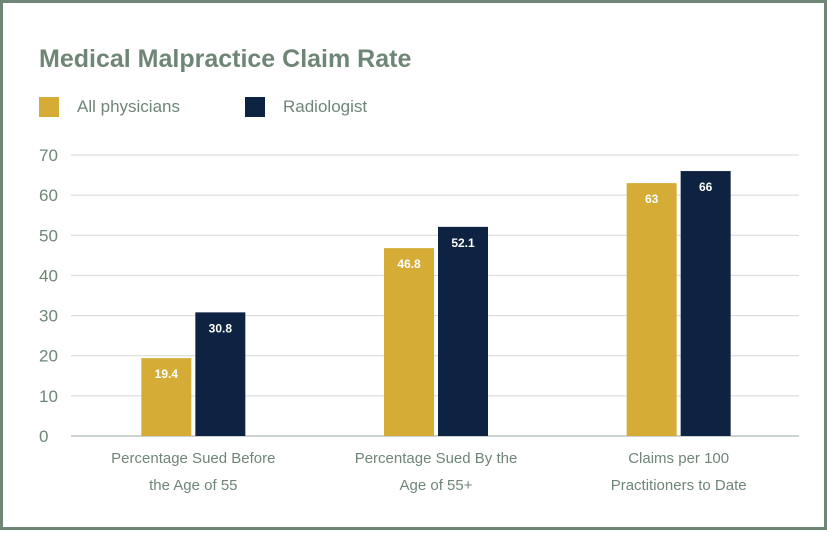  What do you see at coordinates (652, 199) in the screenshot?
I see `bar-data-label: 63` at bounding box center [652, 199].